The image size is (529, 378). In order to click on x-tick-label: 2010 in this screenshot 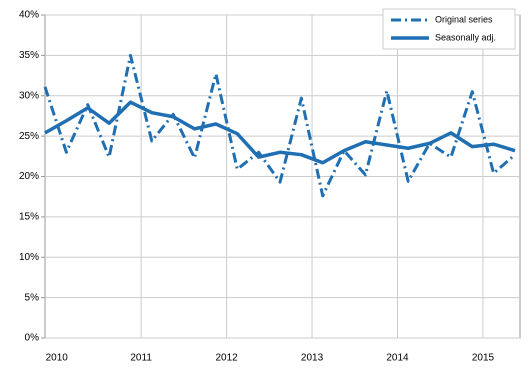, I will do `click(57, 358)`.